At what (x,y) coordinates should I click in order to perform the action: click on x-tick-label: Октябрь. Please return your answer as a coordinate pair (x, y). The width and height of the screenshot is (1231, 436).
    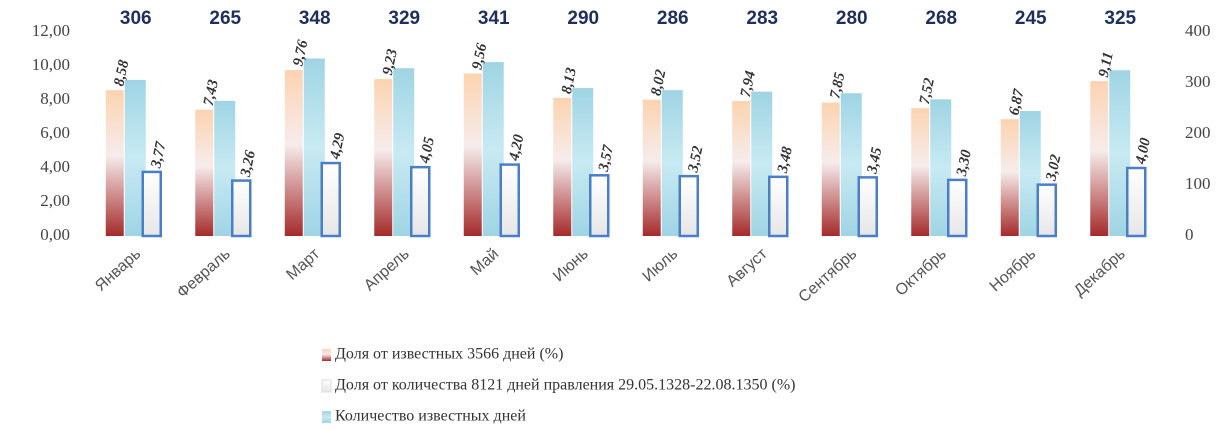
    Looking at the image, I should click on (920, 272).